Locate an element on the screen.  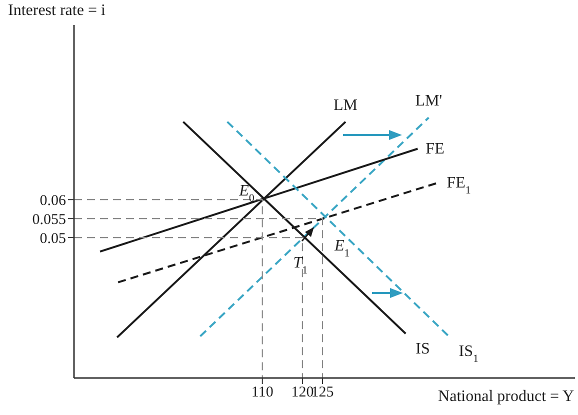
series-label: IS$_{1}$ is located at coordinates (468, 354).